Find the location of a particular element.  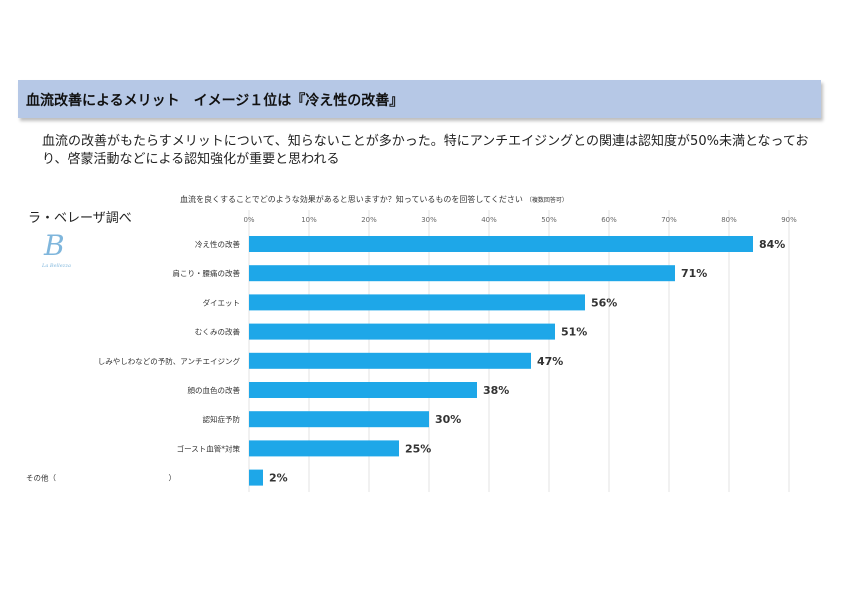

category-label: しみやしわなどの予防、アンチエイジング is located at coordinates (169, 361).